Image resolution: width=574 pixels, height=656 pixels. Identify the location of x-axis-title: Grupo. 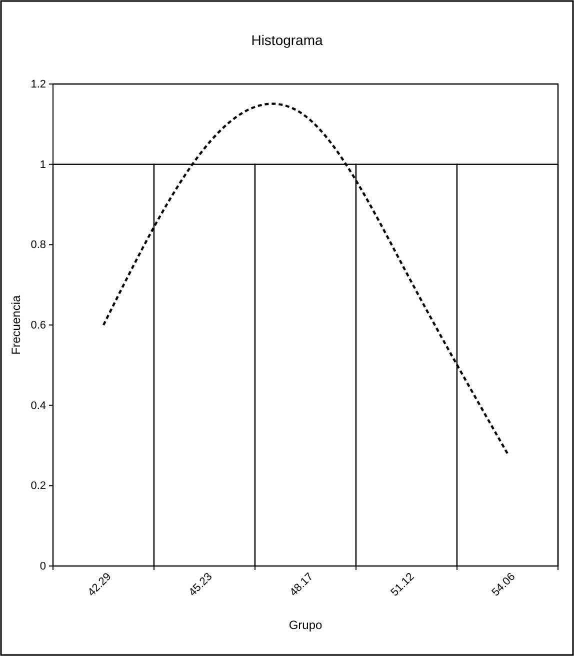
(305, 625).